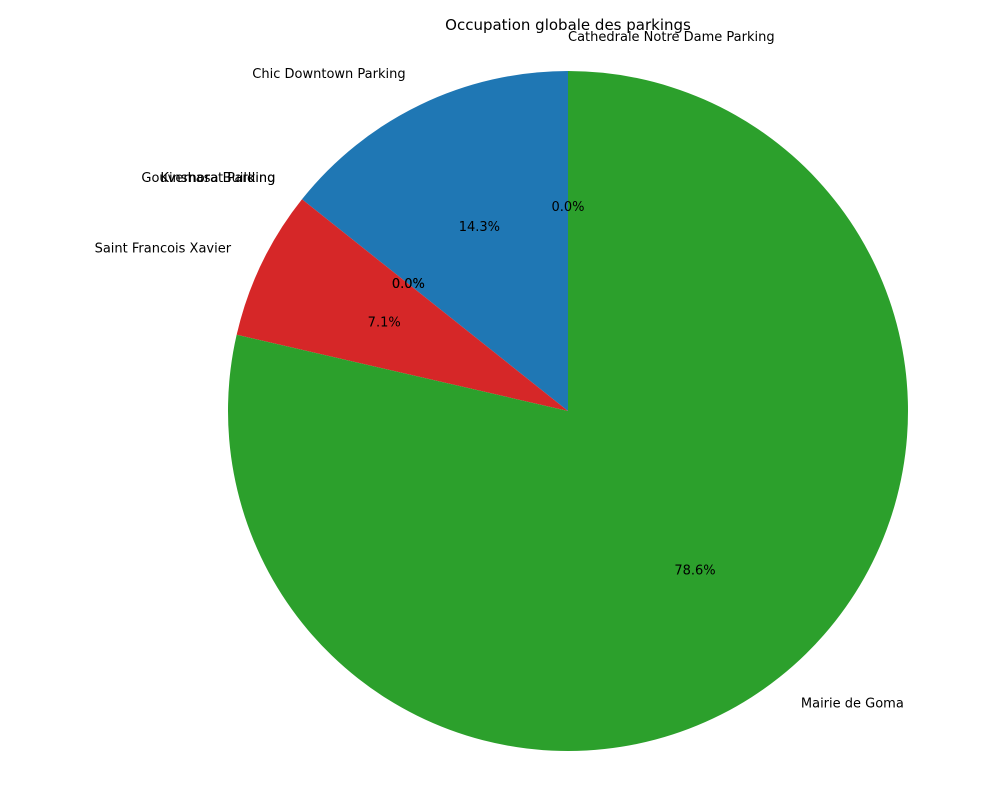 Image resolution: width=1000 pixels, height=800 pixels. What do you see at coordinates (163, 249) in the screenshot?
I see `slice-label-saint-francois-xavier: Saint Francois Xavier` at bounding box center [163, 249].